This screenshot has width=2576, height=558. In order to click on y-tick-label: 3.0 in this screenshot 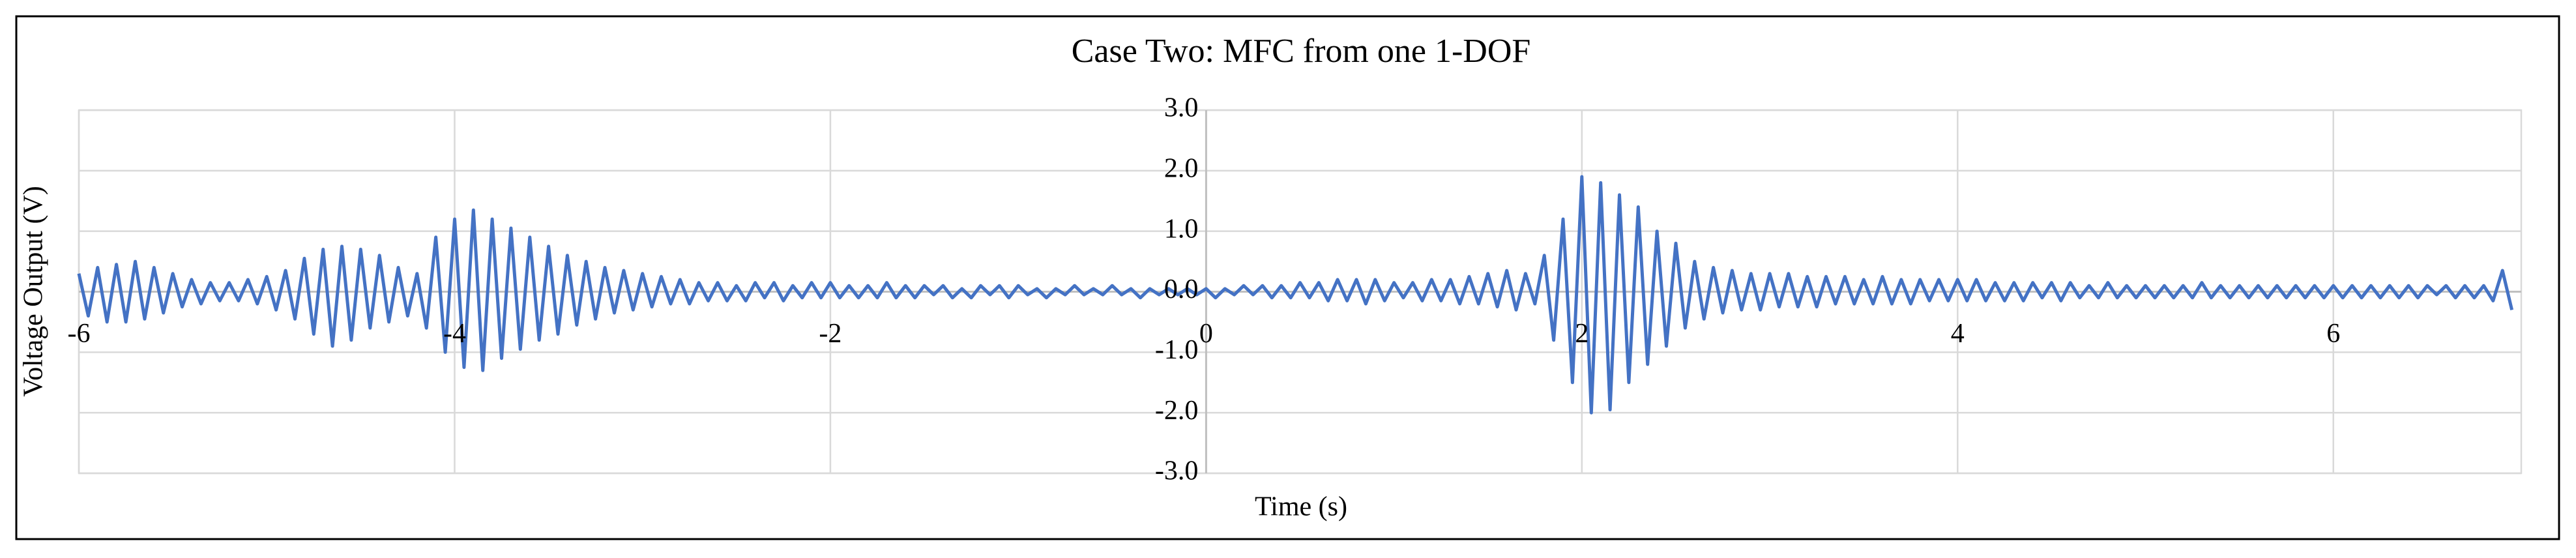, I will do `click(1181, 108)`.